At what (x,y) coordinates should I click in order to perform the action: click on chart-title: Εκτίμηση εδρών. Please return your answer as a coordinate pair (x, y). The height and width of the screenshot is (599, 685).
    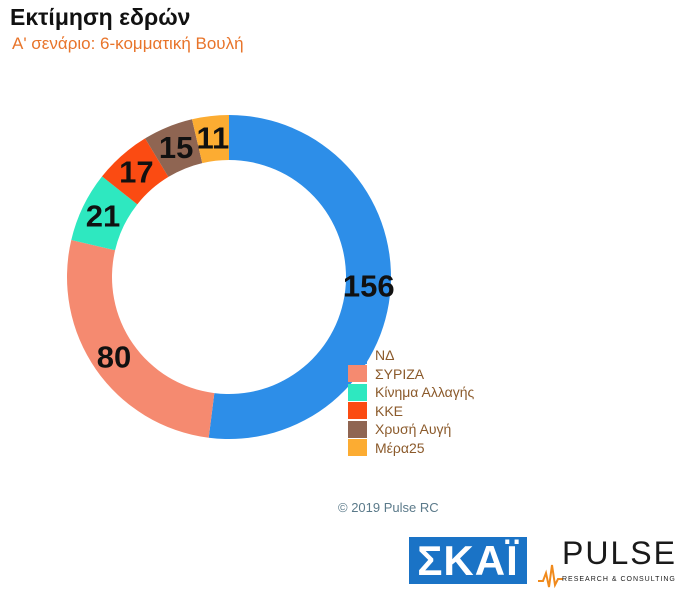
    Looking at the image, I should click on (100, 17).